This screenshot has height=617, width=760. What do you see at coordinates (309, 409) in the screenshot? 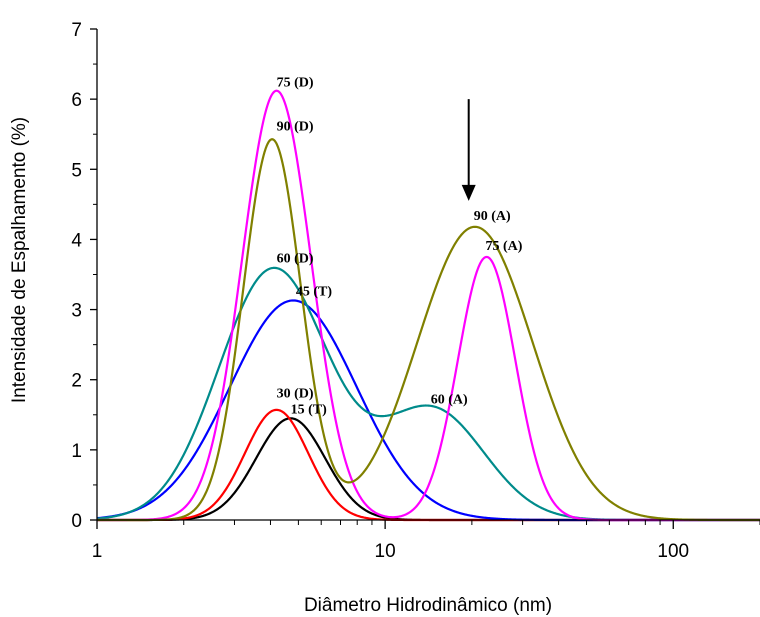
I see `peak-label: 15 (T)` at bounding box center [309, 409].